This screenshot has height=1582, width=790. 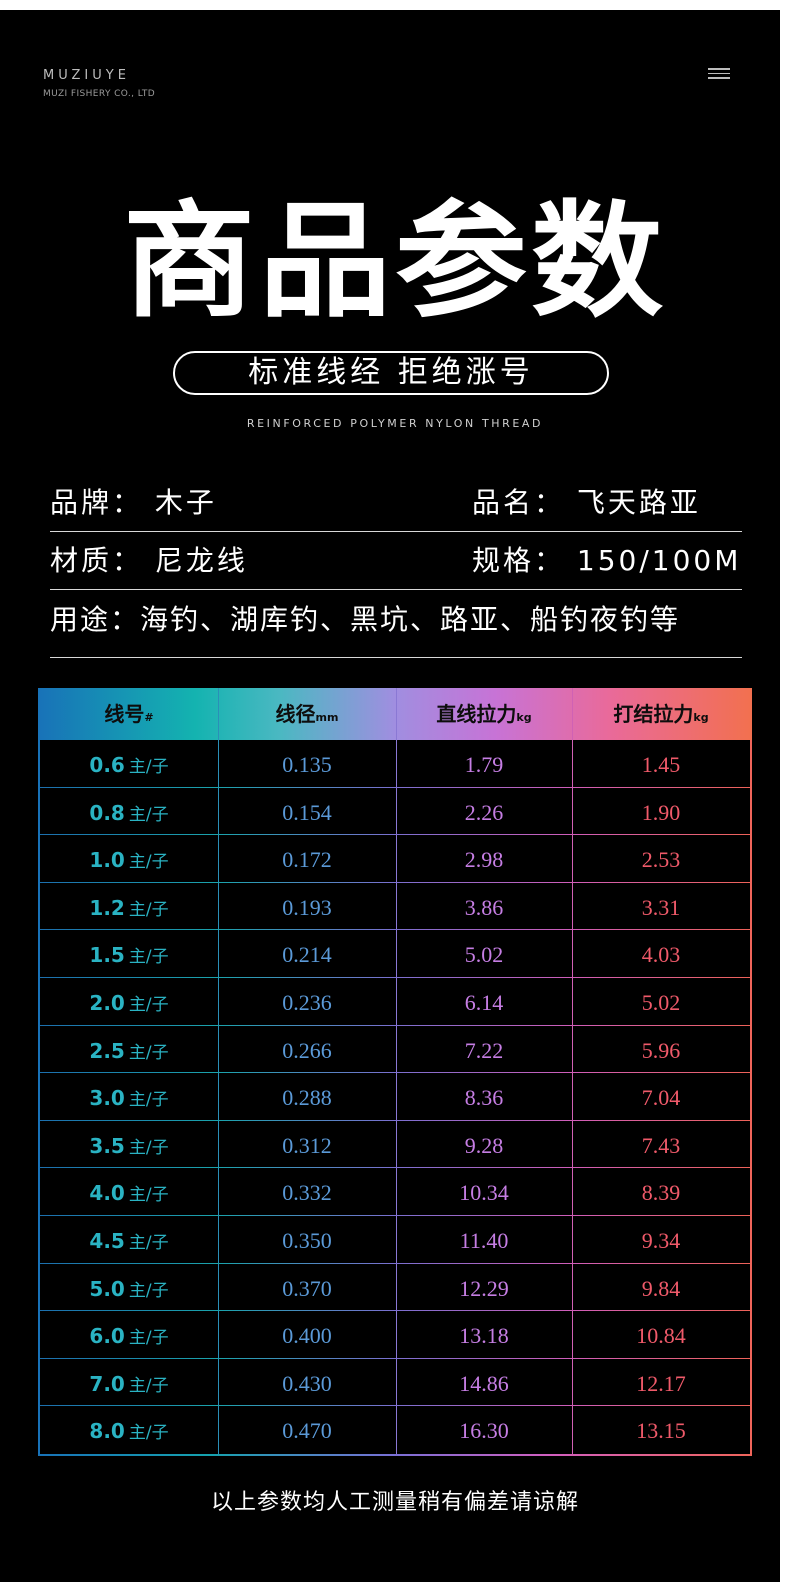 What do you see at coordinates (107, 860) in the screenshot?
I see `size-value: 1.0` at bounding box center [107, 860].